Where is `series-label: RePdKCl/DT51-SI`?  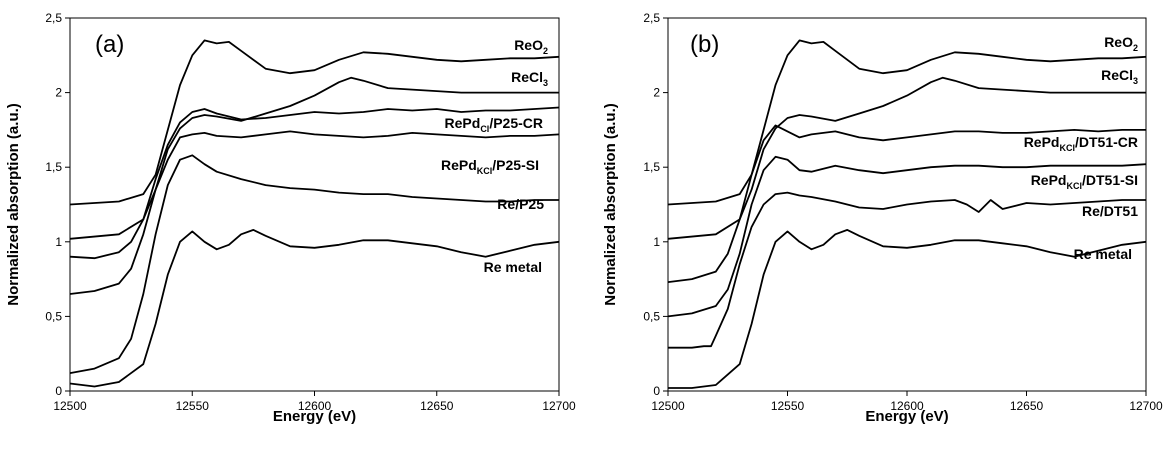
series-label: RePdKCl/DT51-SI is located at coordinates (1084, 181).